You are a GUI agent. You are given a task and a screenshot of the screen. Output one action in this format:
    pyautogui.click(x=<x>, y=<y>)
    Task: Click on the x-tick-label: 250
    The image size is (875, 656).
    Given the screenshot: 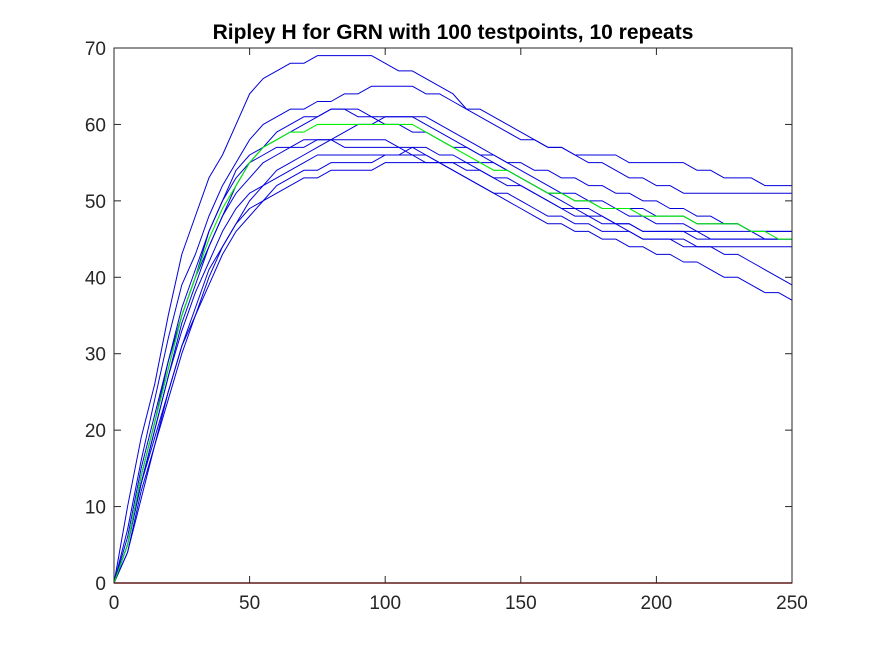 What is the action you would take?
    pyautogui.click(x=792, y=603)
    